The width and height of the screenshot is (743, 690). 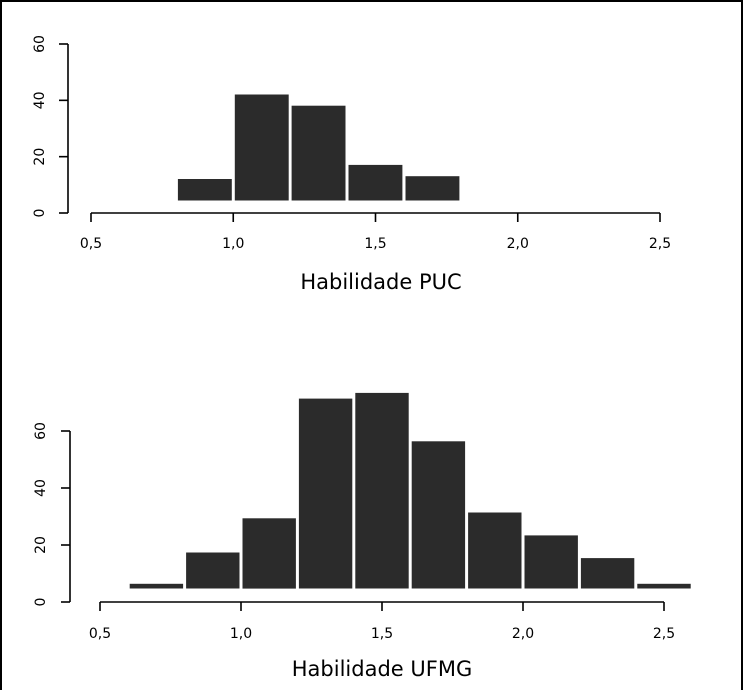 I want to click on x-axis-title: Habilidade PUC, so click(x=380, y=282).